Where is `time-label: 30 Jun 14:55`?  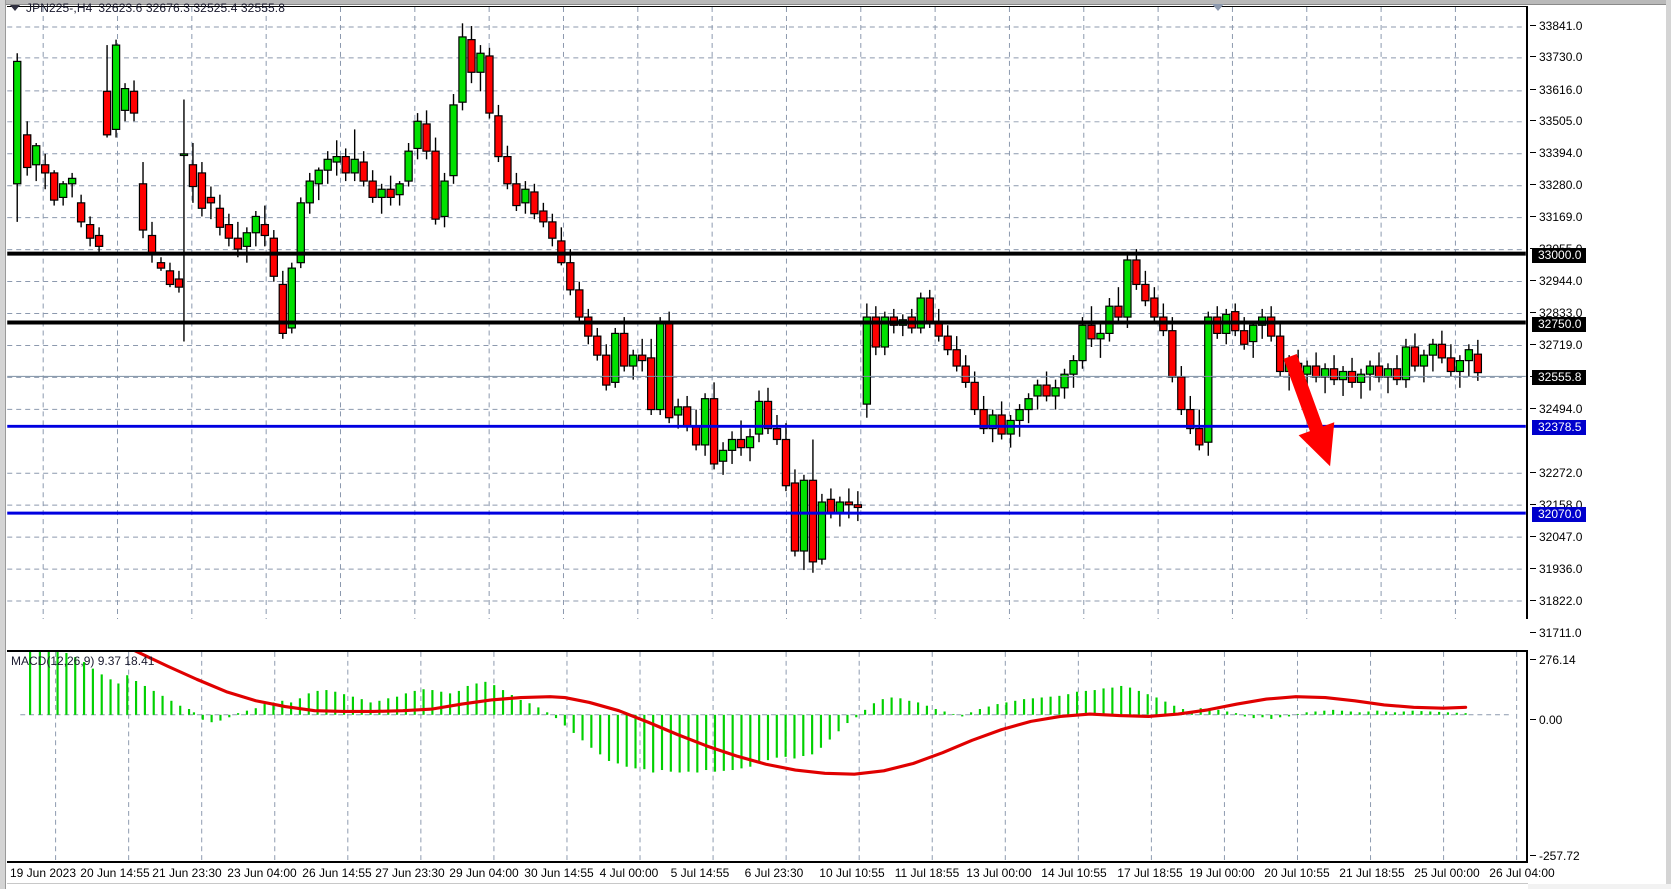 time-label: 30 Jun 14:55 is located at coordinates (559, 873).